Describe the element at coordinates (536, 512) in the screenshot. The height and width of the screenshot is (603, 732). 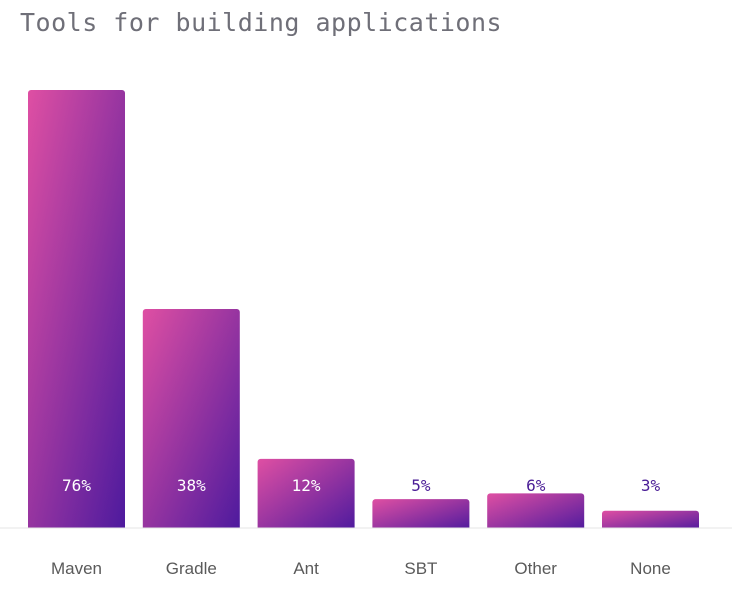
I see `bar-other` at that location.